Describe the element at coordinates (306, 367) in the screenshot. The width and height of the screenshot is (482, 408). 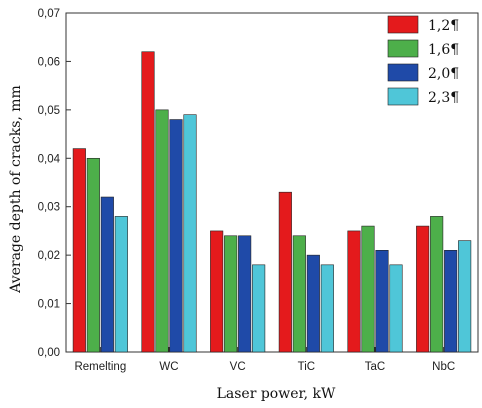
I see `x-tick-label: TiC` at that location.